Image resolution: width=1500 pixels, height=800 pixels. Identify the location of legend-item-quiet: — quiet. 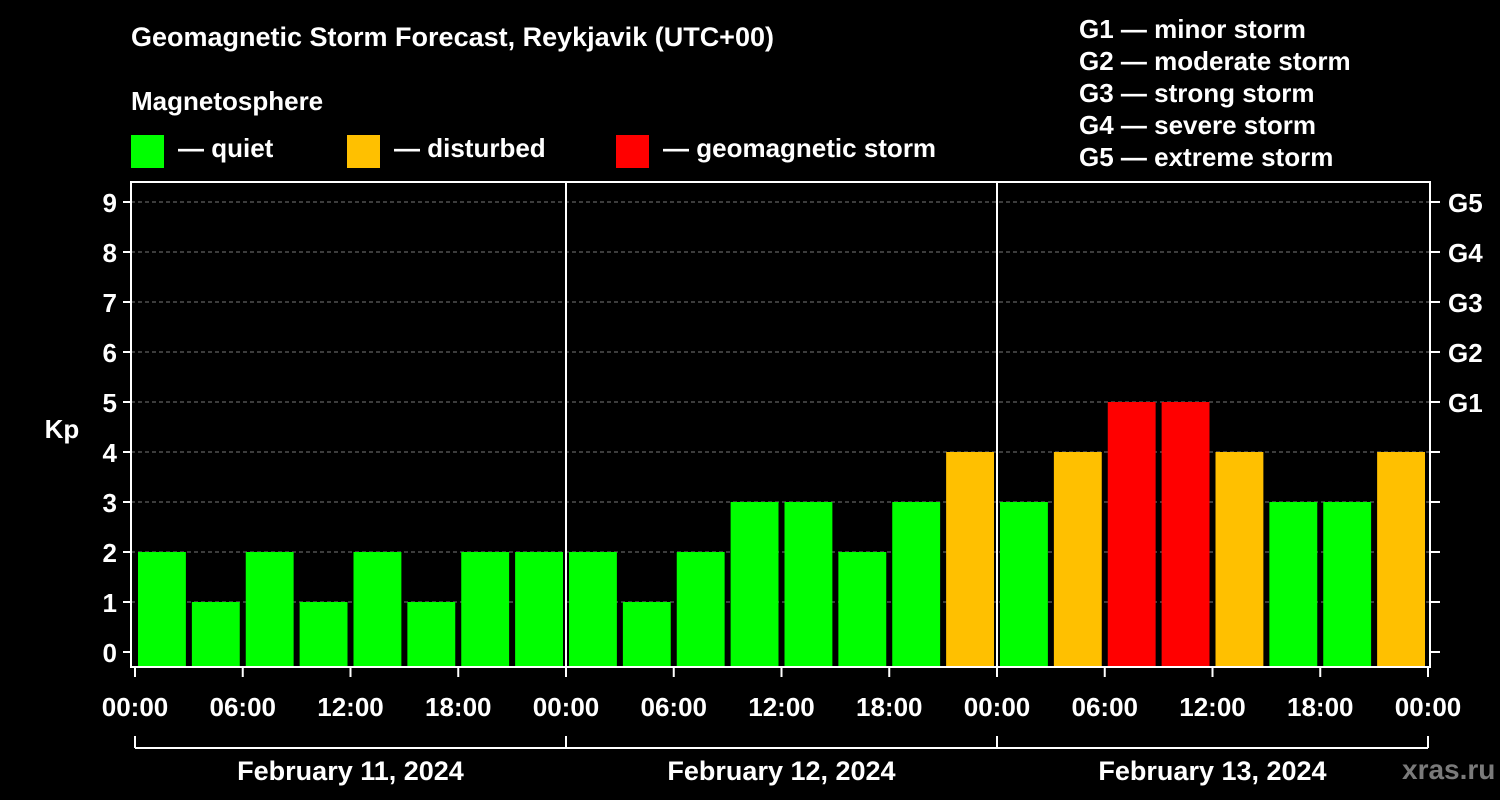
(202, 150).